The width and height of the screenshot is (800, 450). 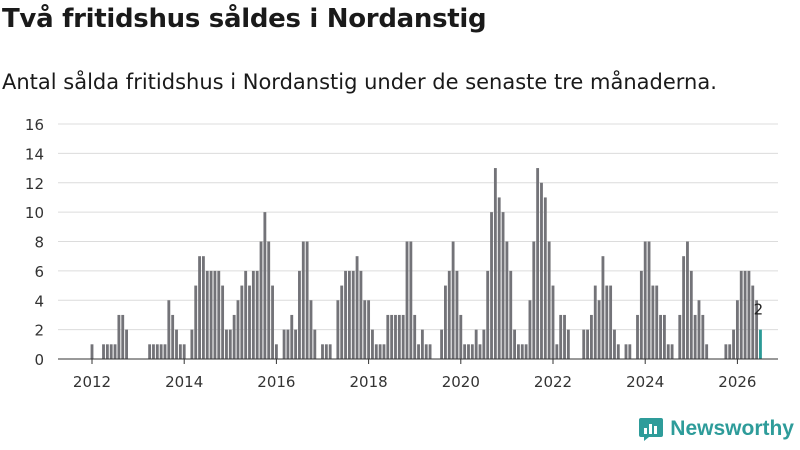 I want to click on brand-name: Newsworthy, so click(x=732, y=428).